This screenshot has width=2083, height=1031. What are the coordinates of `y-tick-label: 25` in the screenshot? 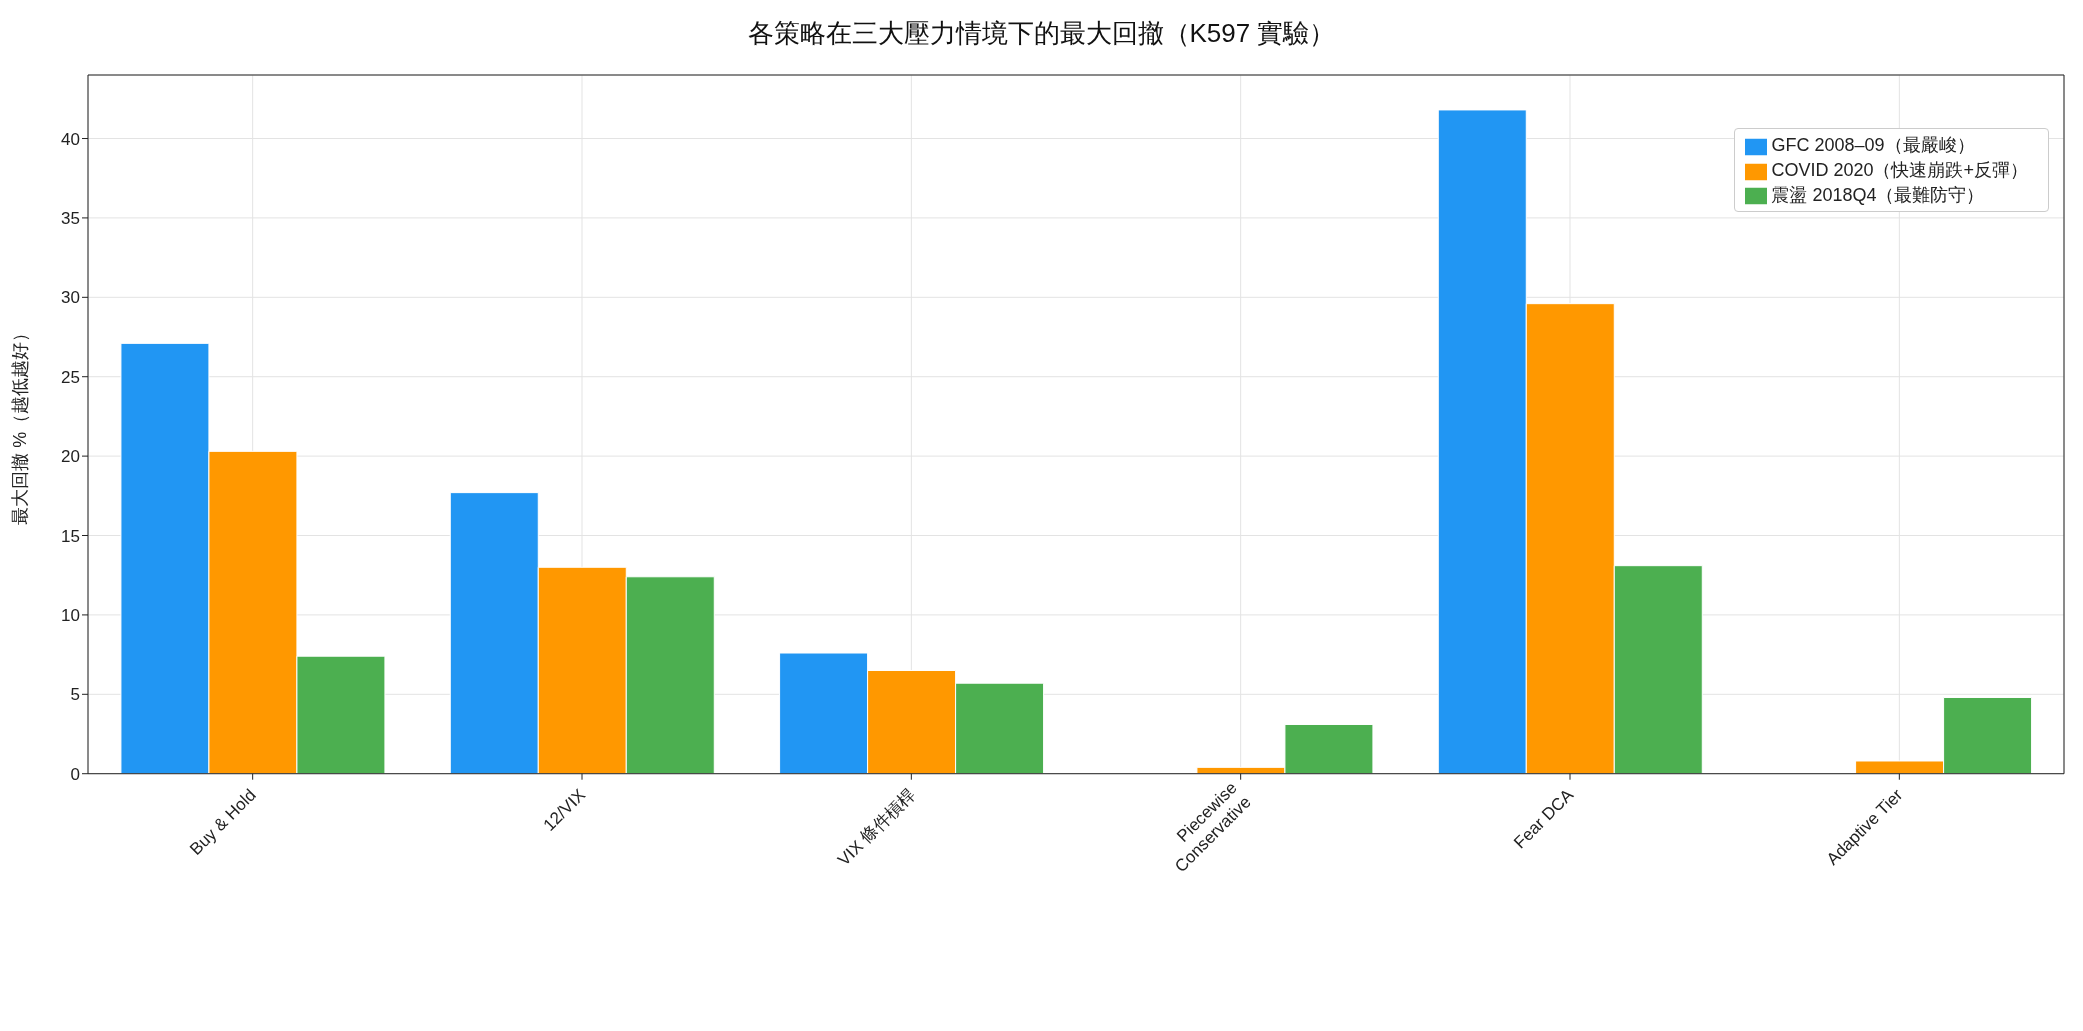 It's located at (70, 377).